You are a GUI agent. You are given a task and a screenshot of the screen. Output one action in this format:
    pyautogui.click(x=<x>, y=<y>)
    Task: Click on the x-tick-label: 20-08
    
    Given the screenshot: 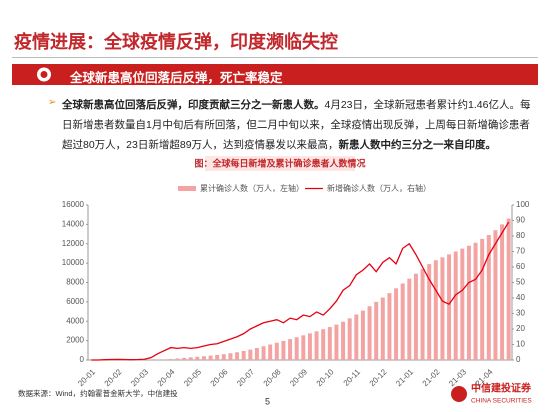 What is the action you would take?
    pyautogui.click(x=272, y=377)
    